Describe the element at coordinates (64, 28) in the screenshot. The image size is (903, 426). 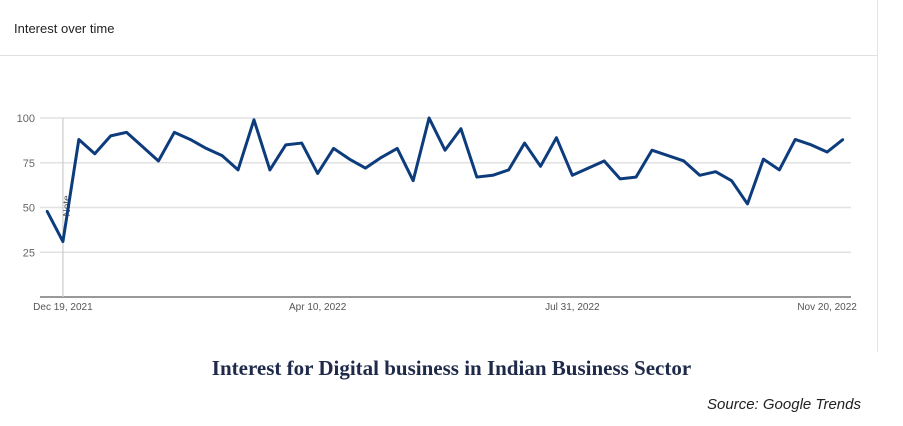
I see `panel-title: Interest over time` at that location.